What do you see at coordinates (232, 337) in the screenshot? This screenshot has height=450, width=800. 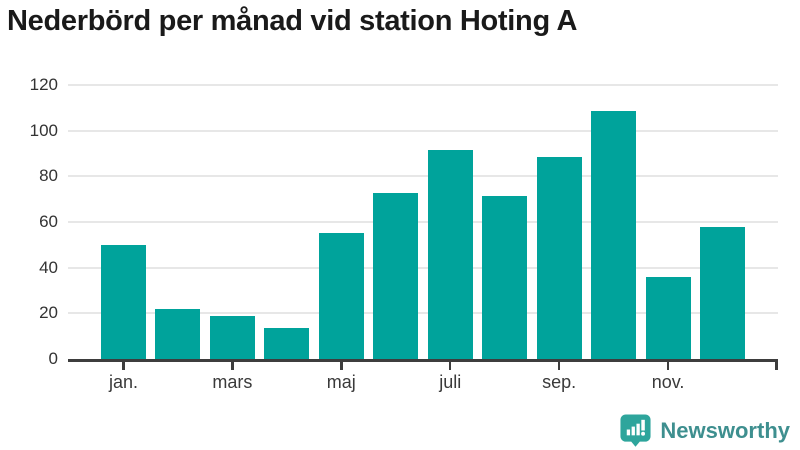 I see `bar-mars` at bounding box center [232, 337].